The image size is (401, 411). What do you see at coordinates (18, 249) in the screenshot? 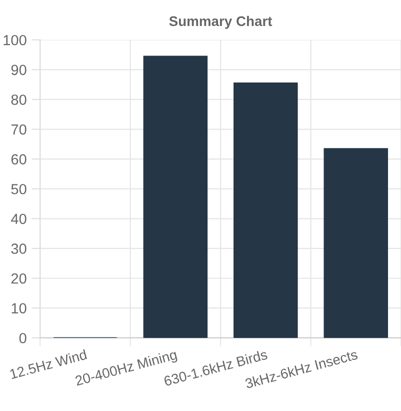
I see `y-tick-label: 30` at bounding box center [18, 249].